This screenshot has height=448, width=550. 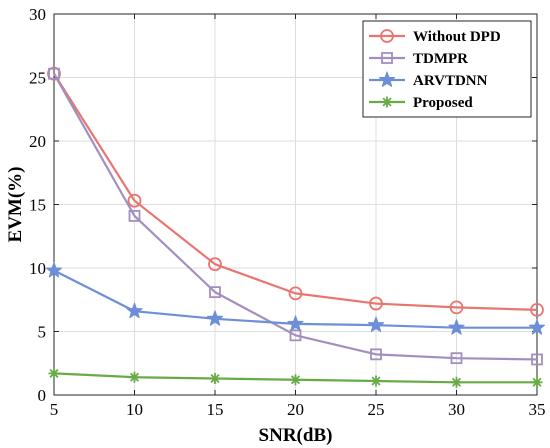 I want to click on legend-entry: Without DPD, so click(x=435, y=37).